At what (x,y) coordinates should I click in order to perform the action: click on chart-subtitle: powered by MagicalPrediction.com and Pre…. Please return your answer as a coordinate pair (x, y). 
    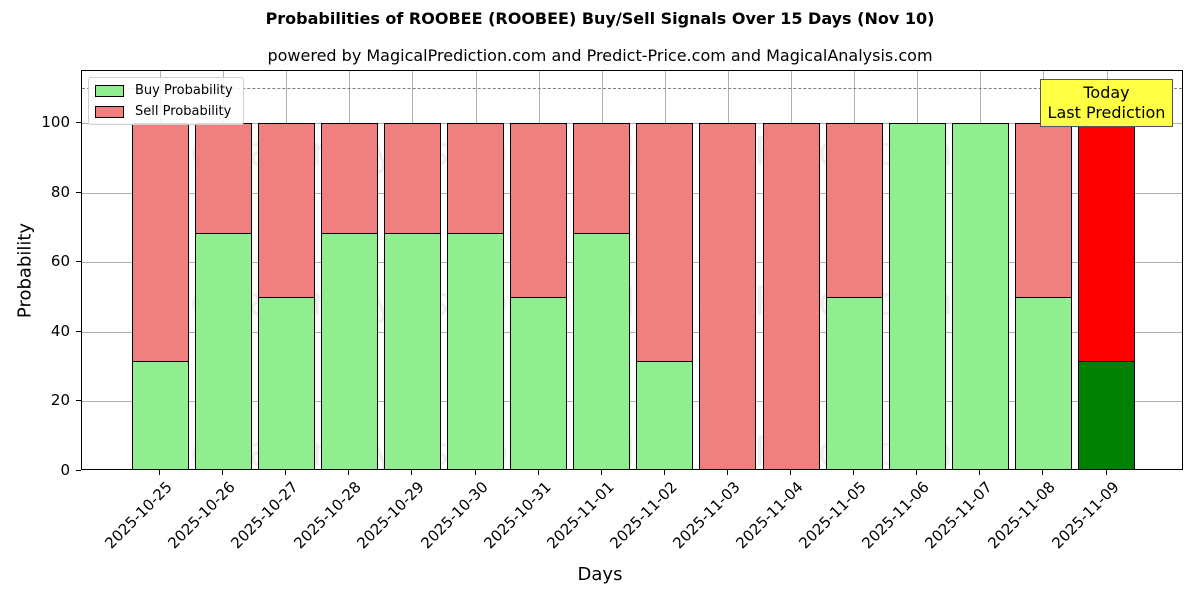
    Looking at the image, I should click on (600, 55).